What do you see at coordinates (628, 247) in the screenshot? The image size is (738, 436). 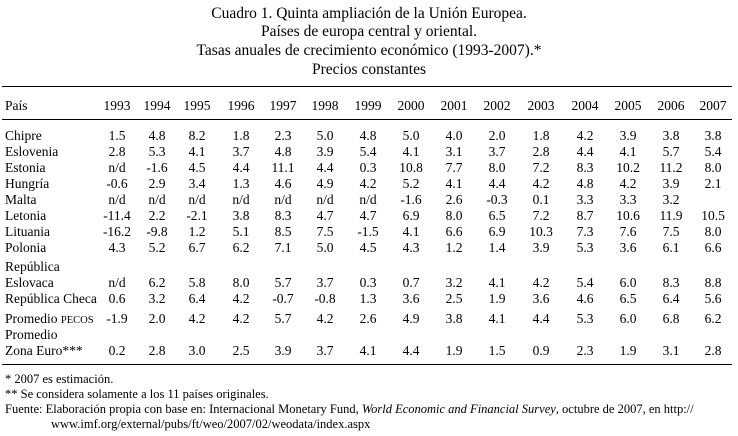 I see `value-cell: 3.6` at bounding box center [628, 247].